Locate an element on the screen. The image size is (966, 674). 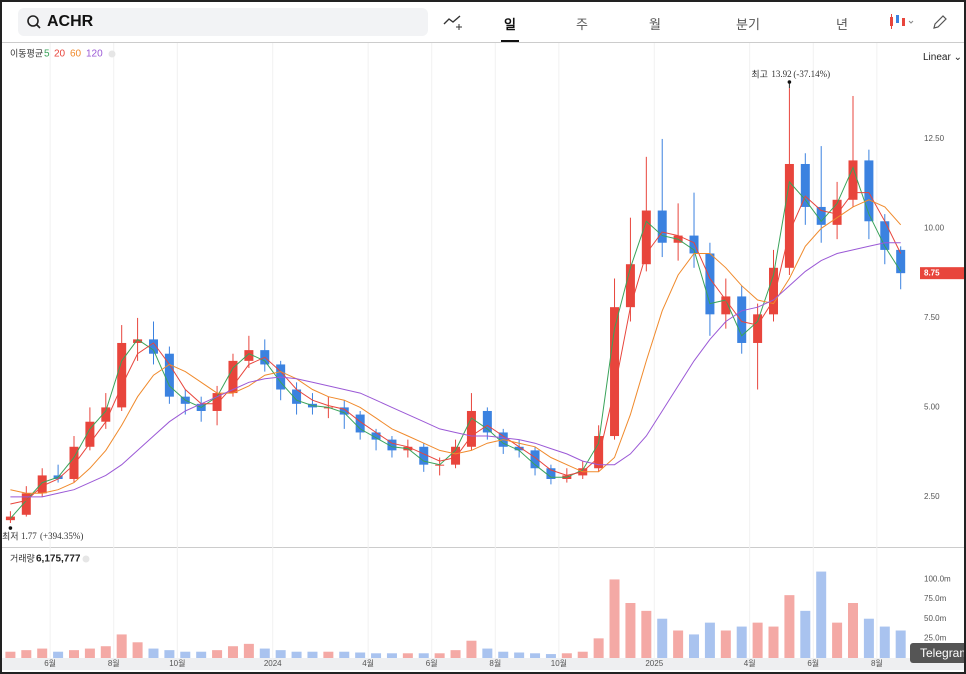
compare-icon is located at coordinates (454, 22).